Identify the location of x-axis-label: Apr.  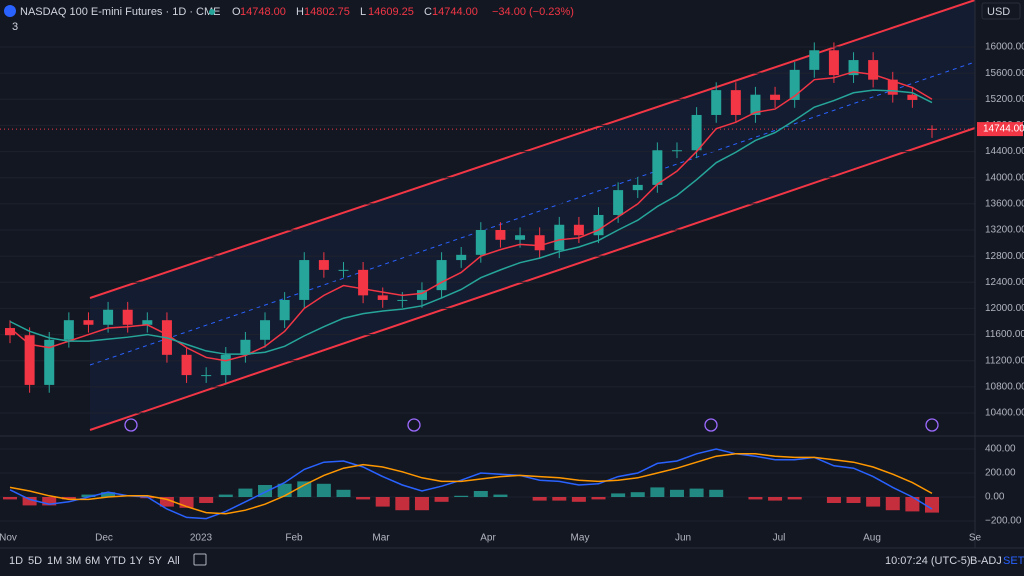
(488, 538).